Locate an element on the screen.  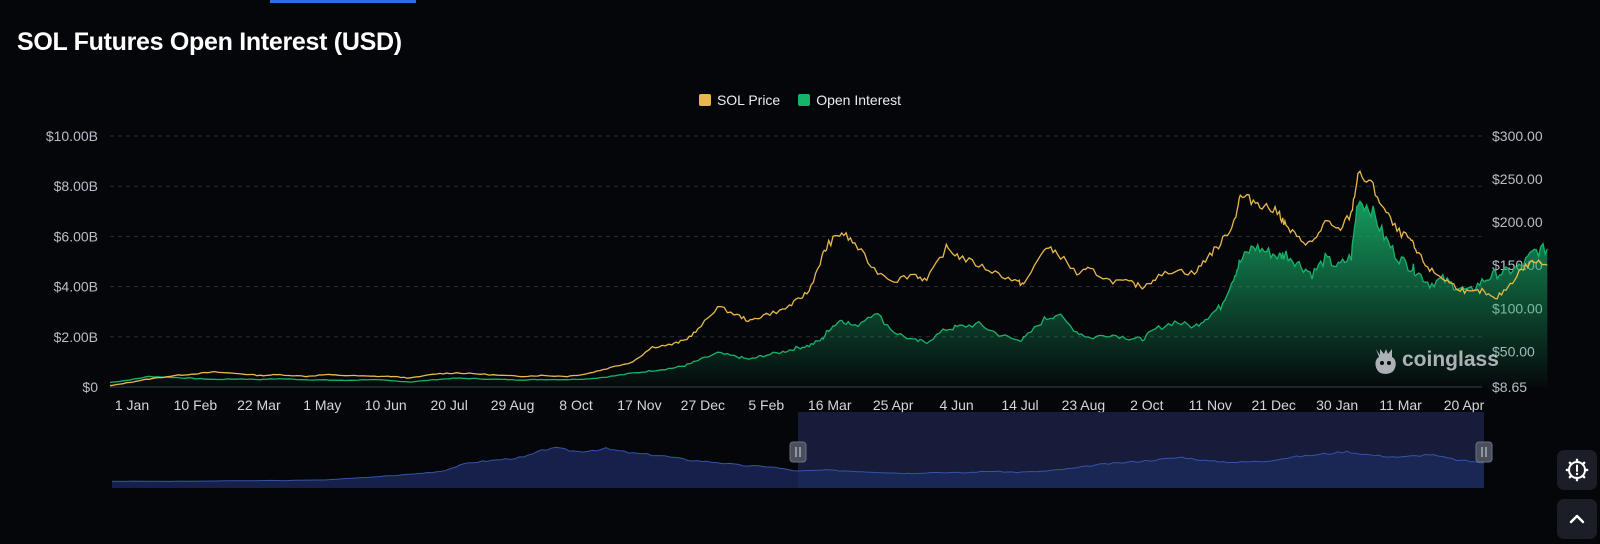
chart-legend: SOL Price Open Interest is located at coordinates (800, 100).